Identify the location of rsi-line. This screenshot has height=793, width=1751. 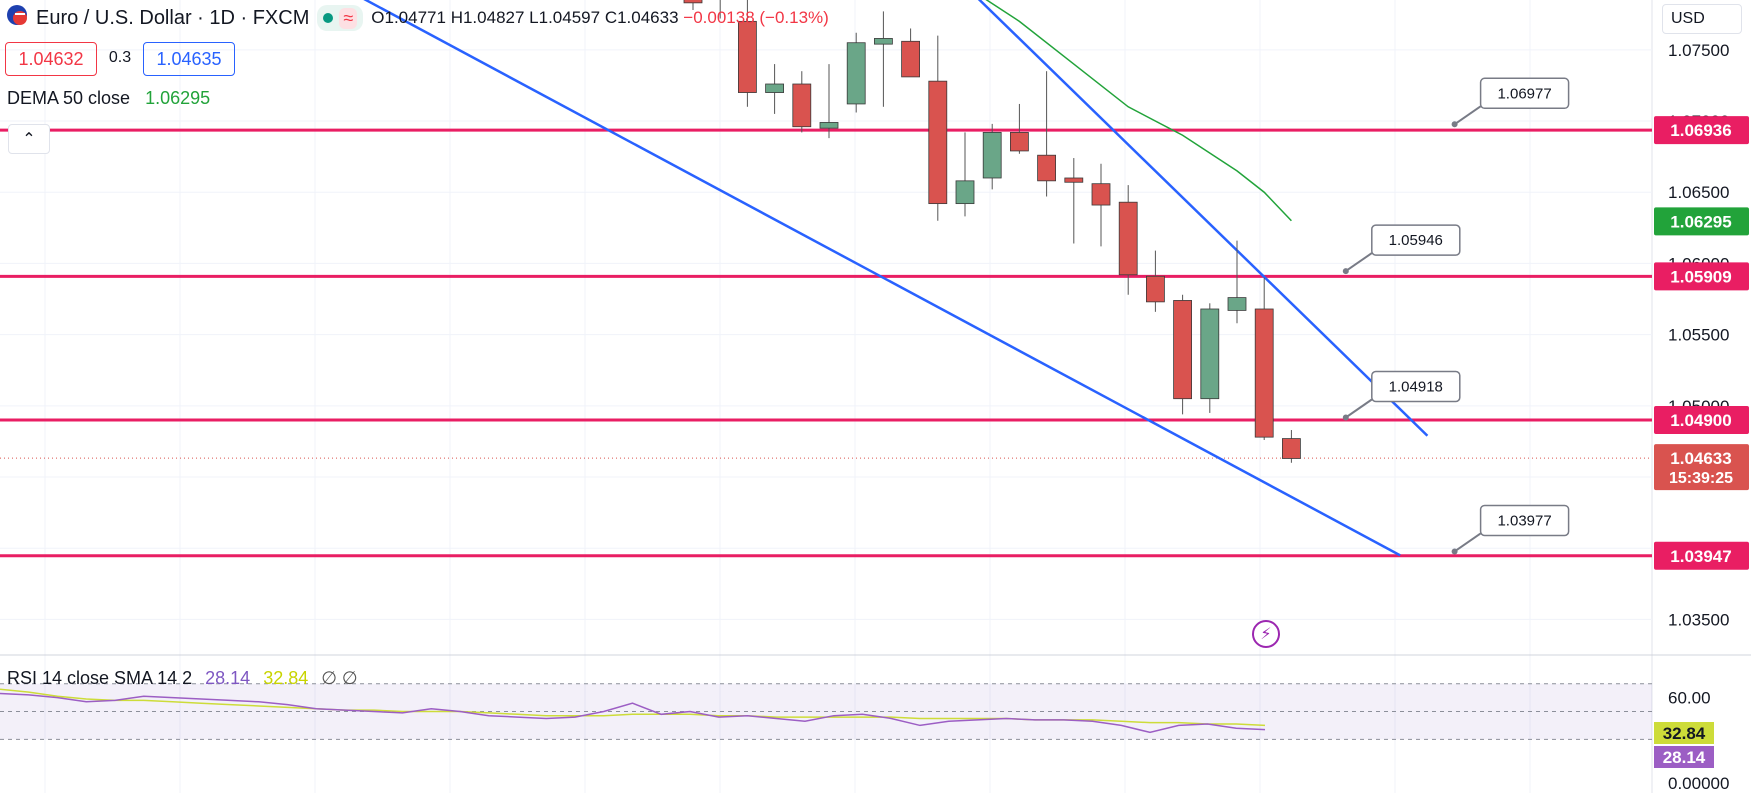
(633, 713).